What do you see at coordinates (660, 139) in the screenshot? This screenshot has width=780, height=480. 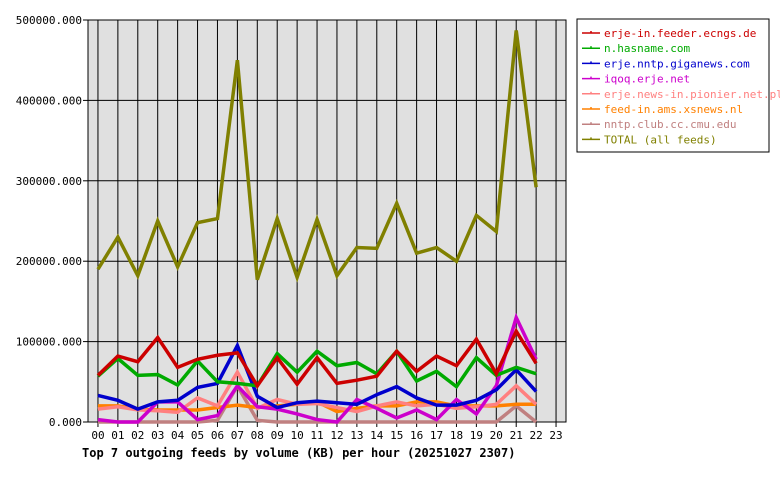 I see `legend-label: TOTAL (all feeds)` at bounding box center [660, 139].